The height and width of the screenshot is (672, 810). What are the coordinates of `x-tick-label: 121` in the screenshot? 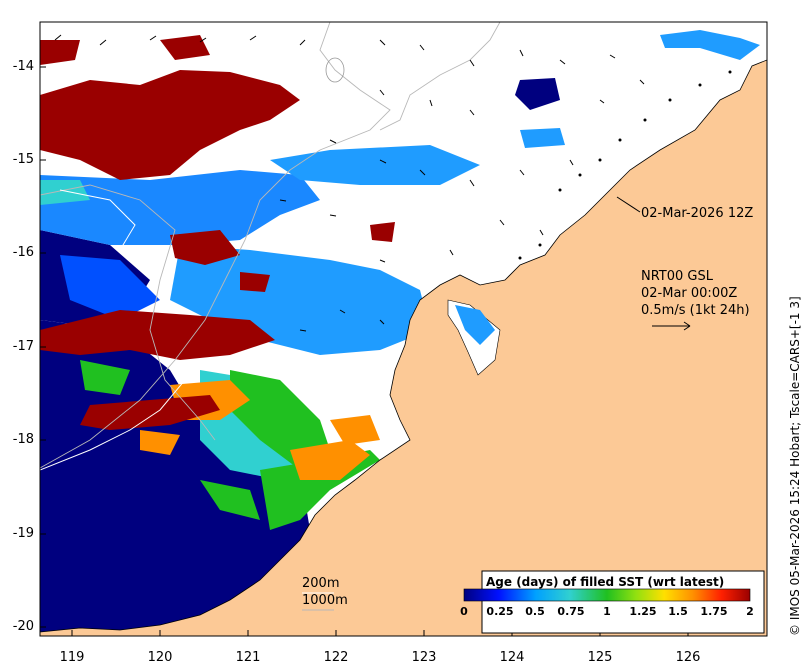 It's located at (248, 657).